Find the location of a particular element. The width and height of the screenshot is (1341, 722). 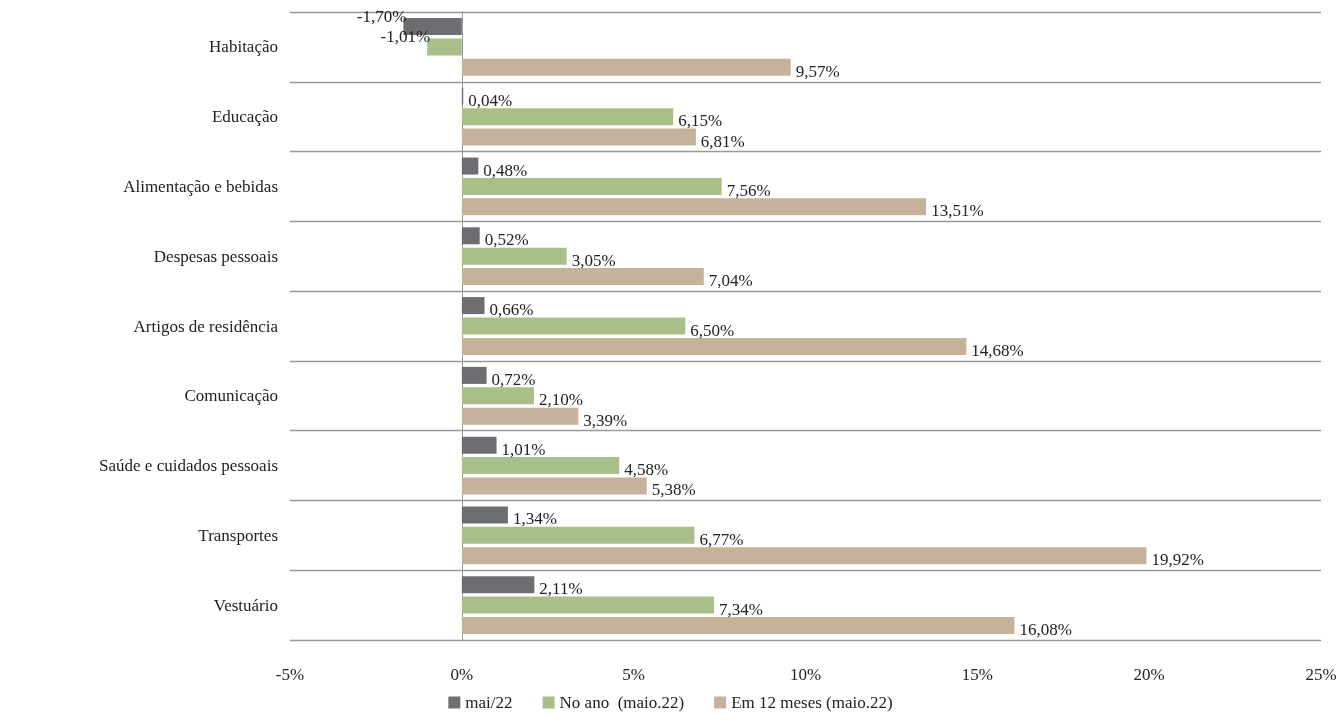

y-tick-label: Comunicação is located at coordinates (231, 396).